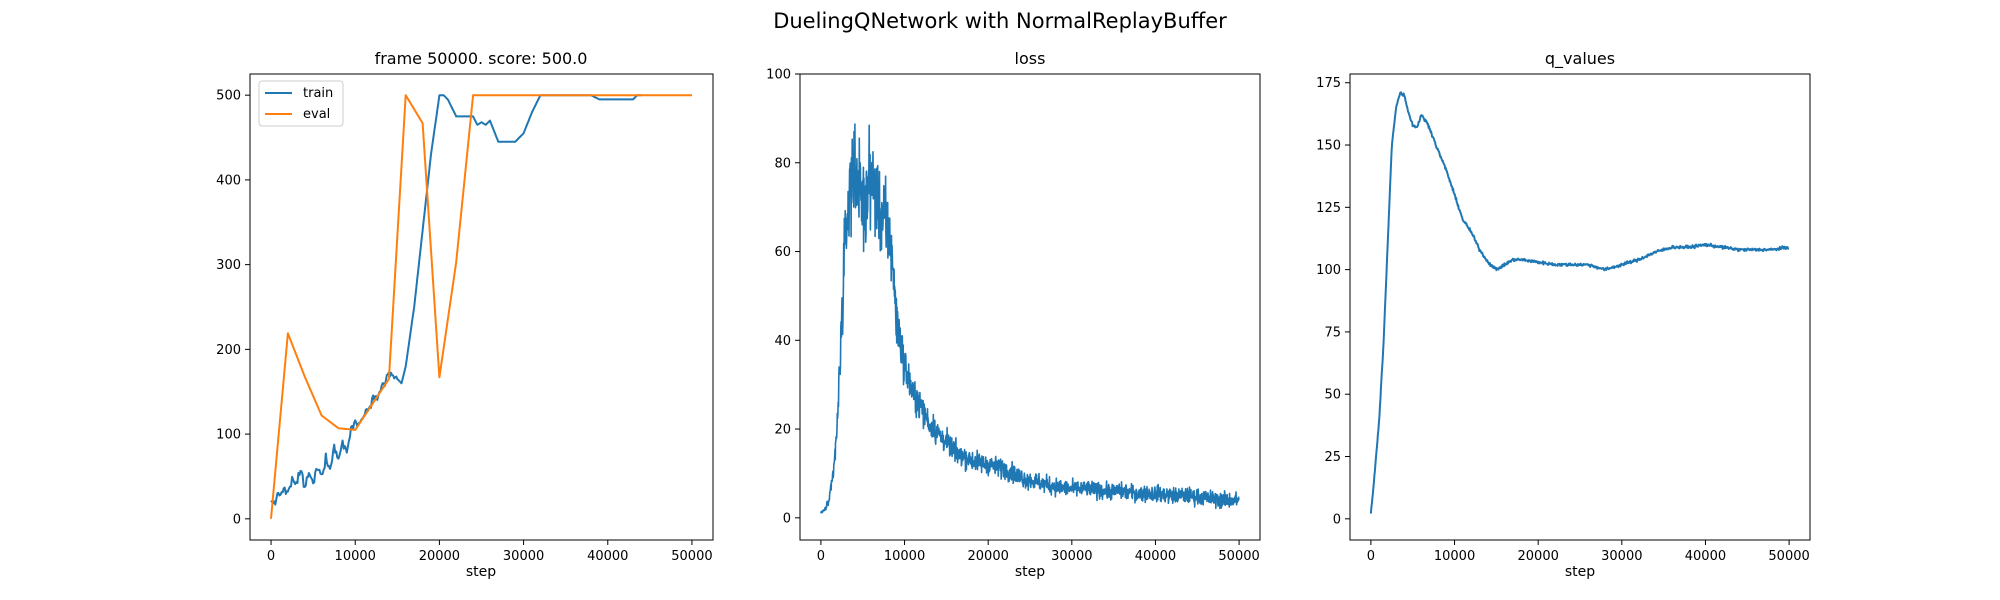 The width and height of the screenshot is (2000, 600). I want to click on panel-score-xtick-label: 10000, so click(355, 556).